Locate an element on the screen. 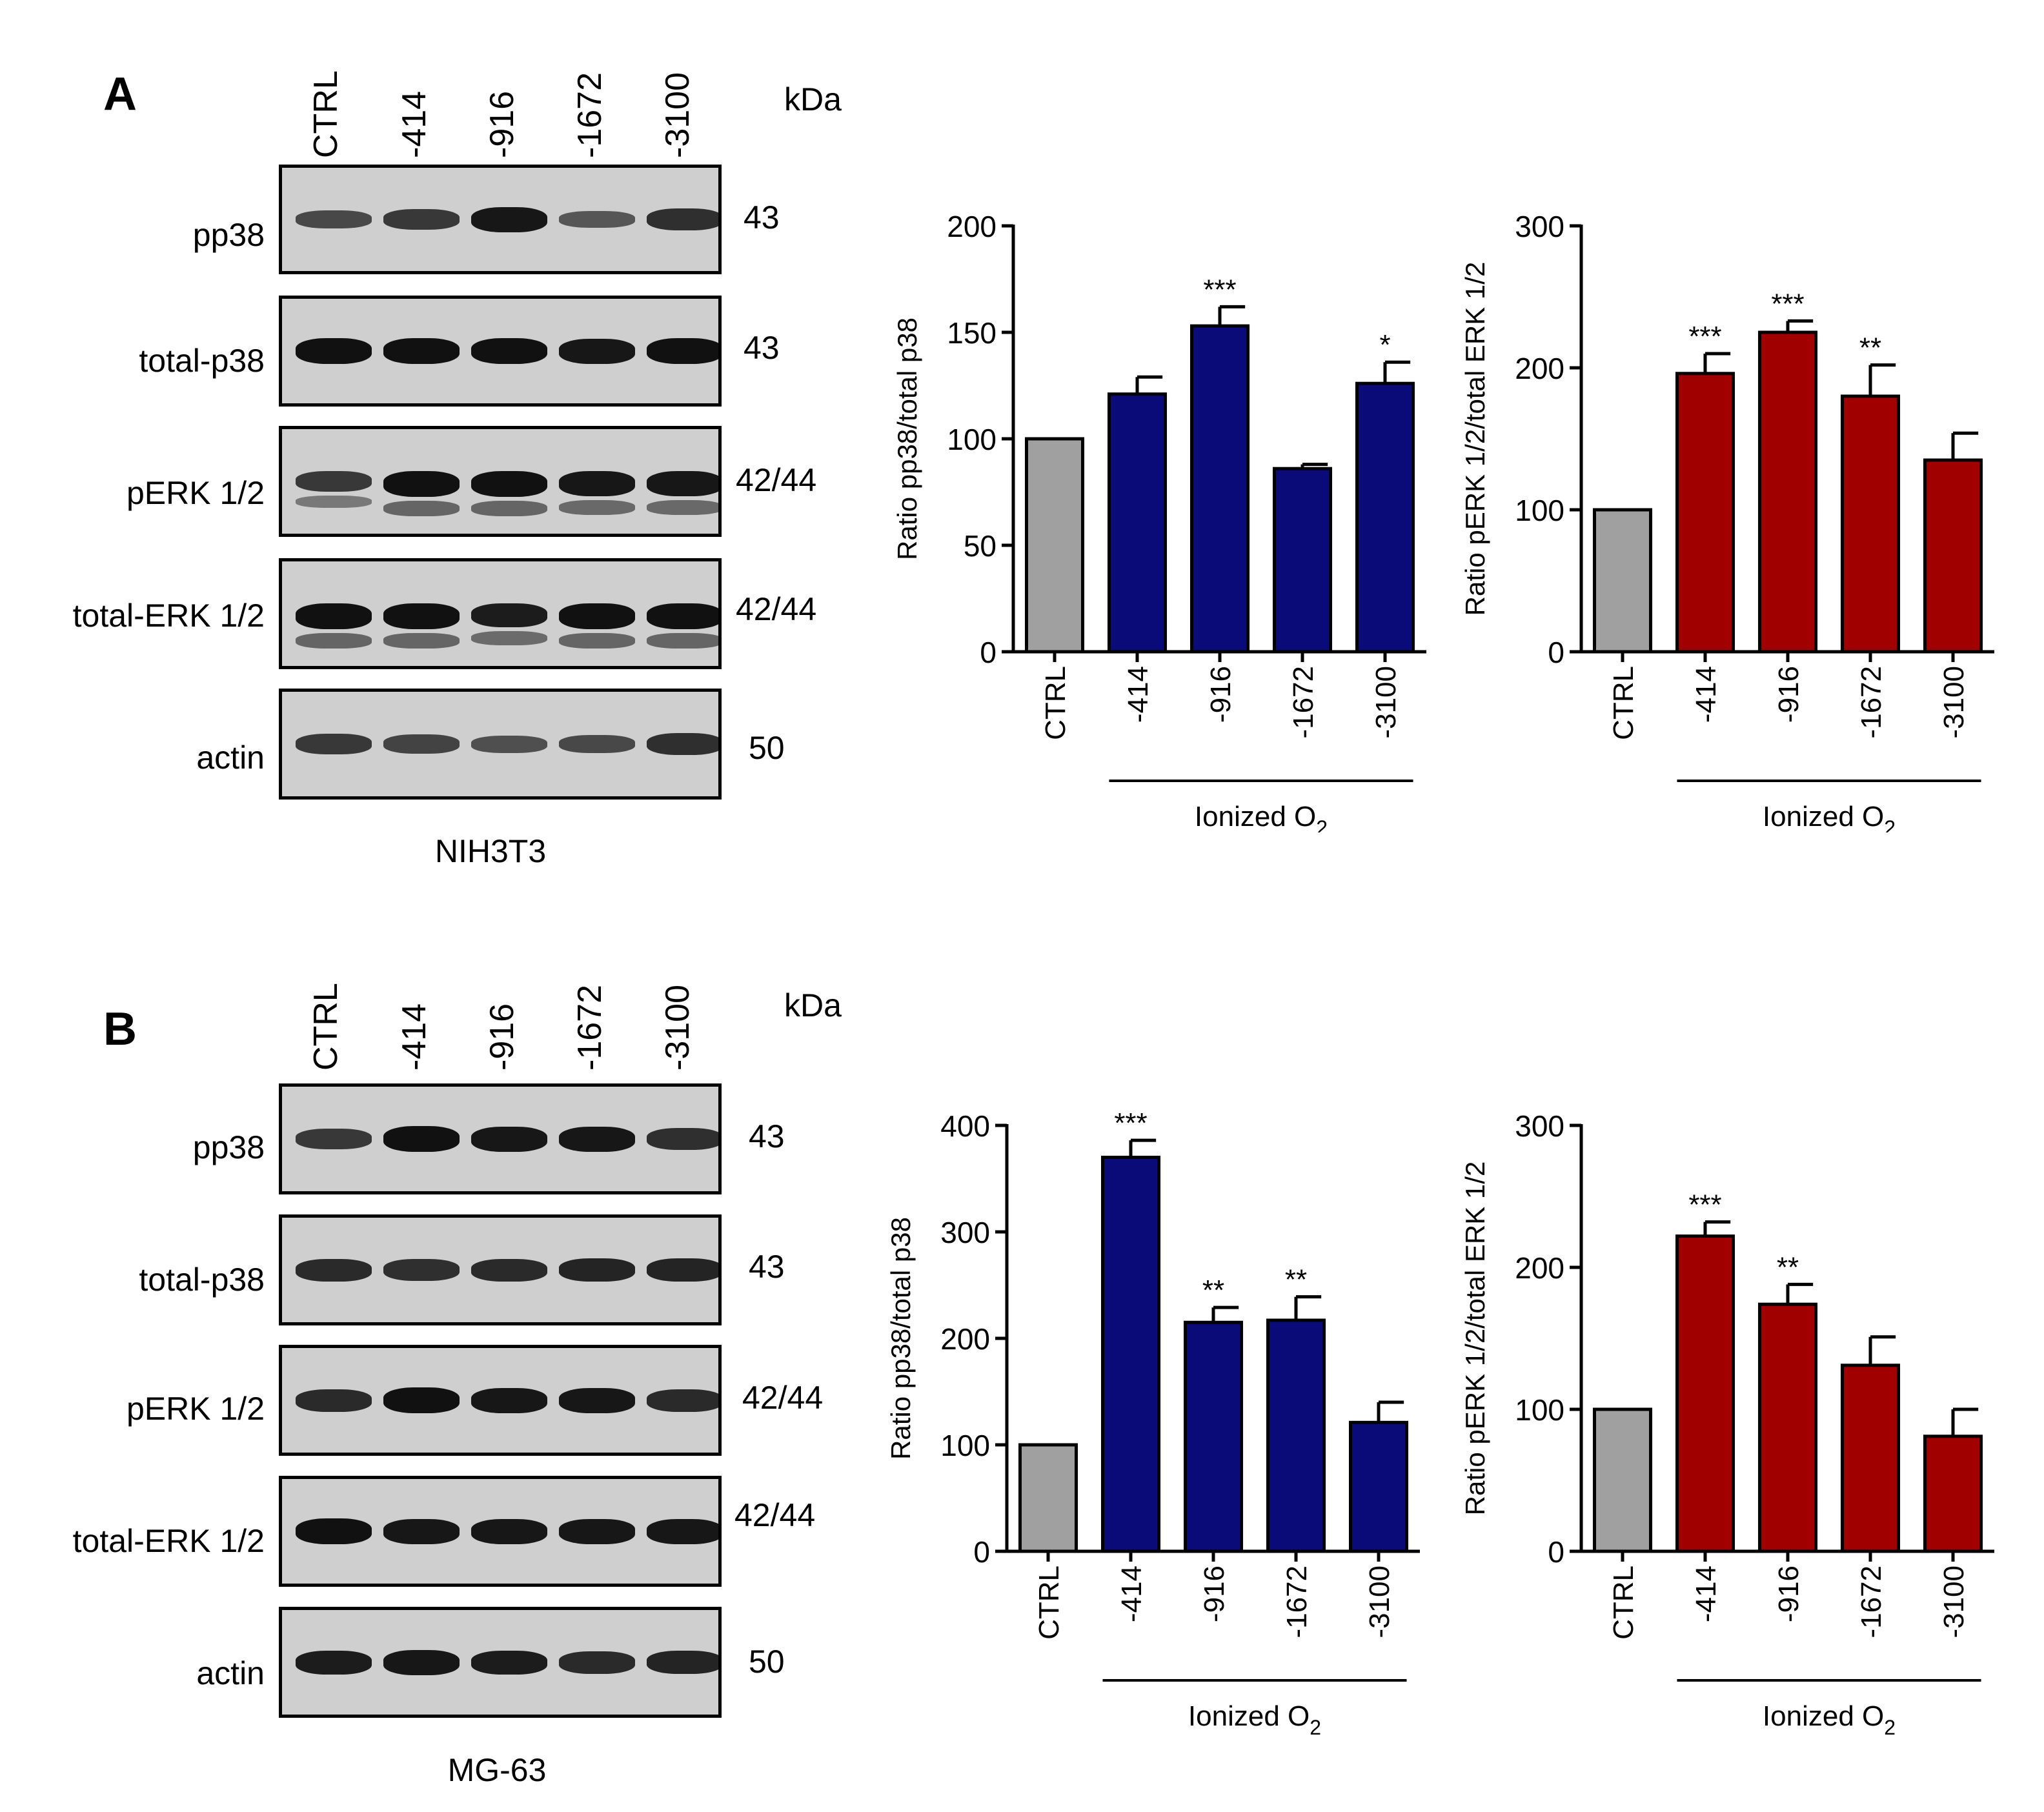 Image resolution: width=2044 pixels, height=1812 pixels. significance-label: * is located at coordinates (1384, 345).